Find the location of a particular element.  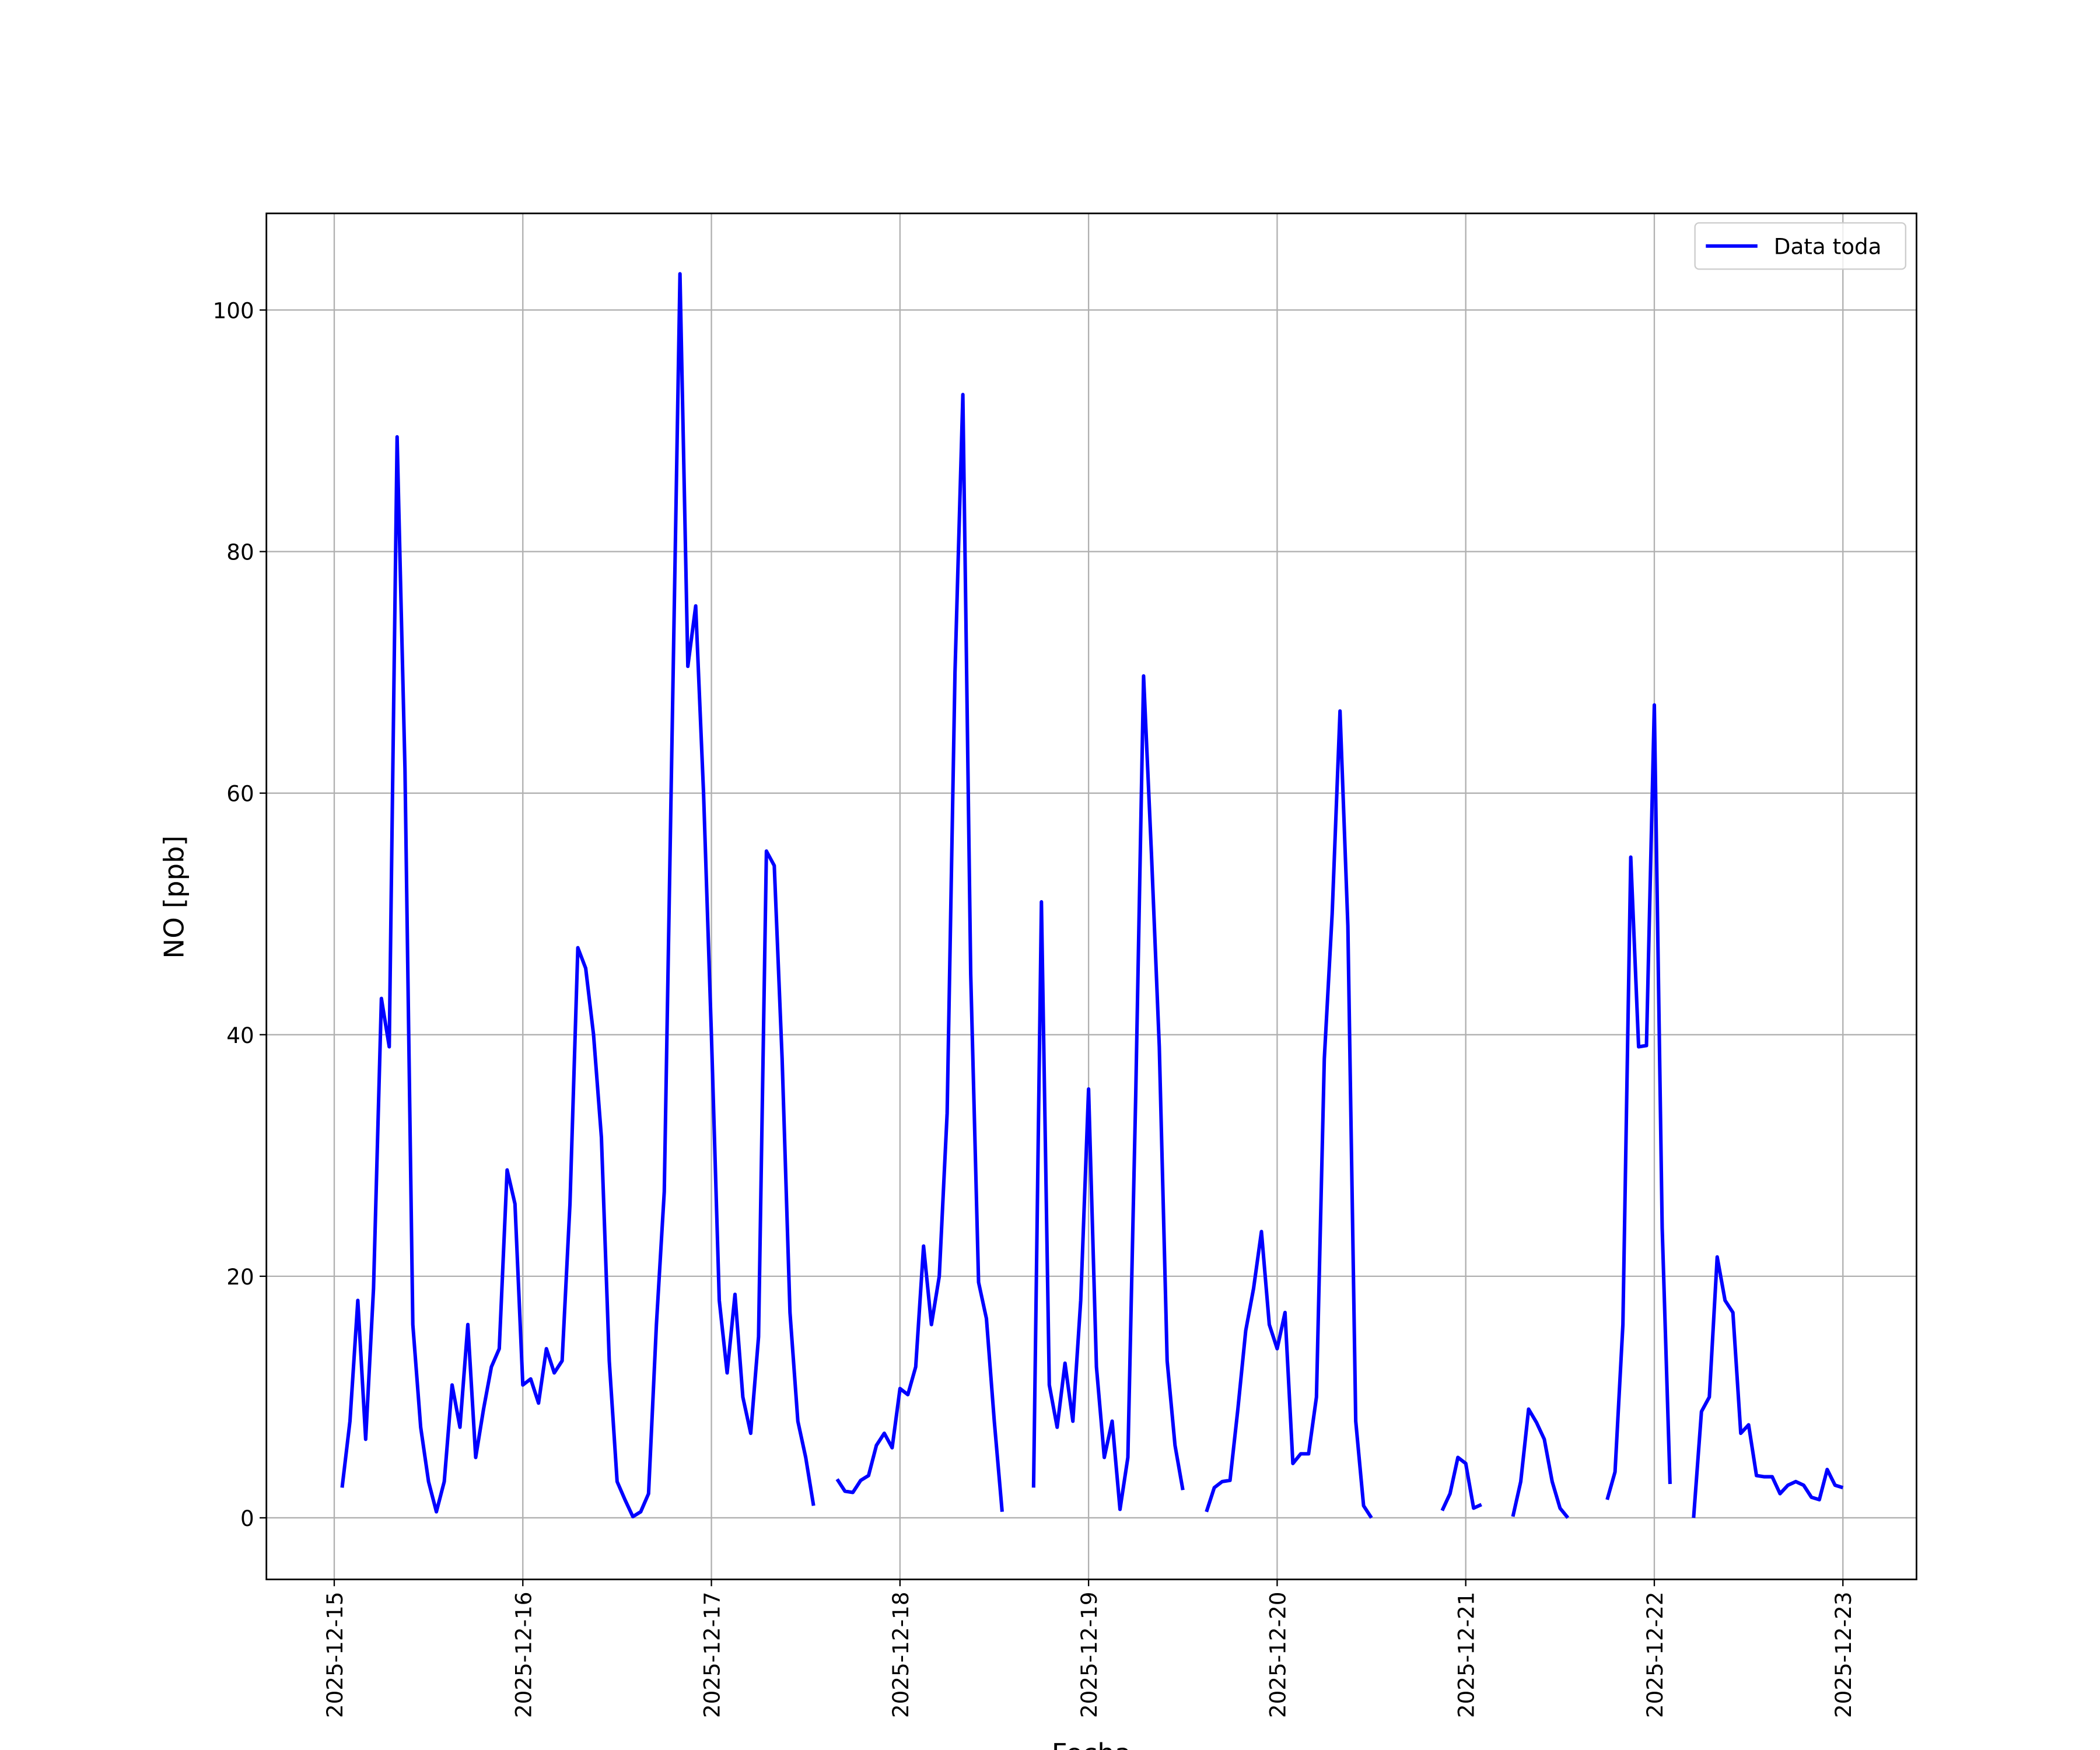

y-tick-label: 0 is located at coordinates (247, 1518).